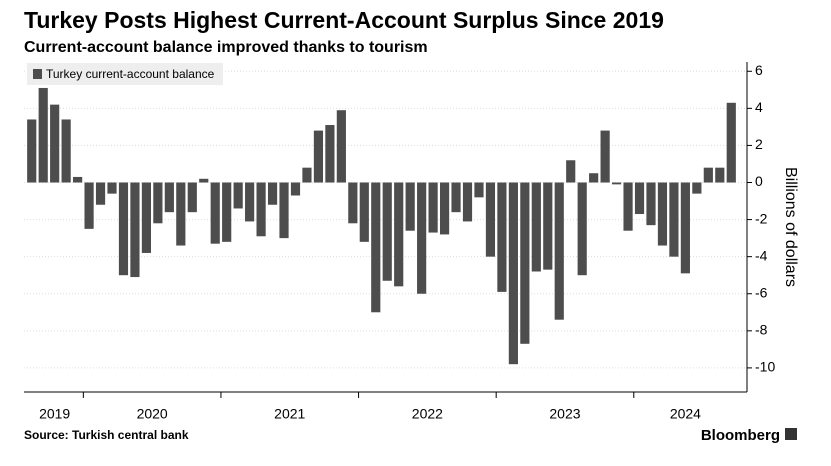 The height and width of the screenshot is (466, 831). What do you see at coordinates (791, 434) in the screenshot?
I see `brand-icon` at bounding box center [791, 434].